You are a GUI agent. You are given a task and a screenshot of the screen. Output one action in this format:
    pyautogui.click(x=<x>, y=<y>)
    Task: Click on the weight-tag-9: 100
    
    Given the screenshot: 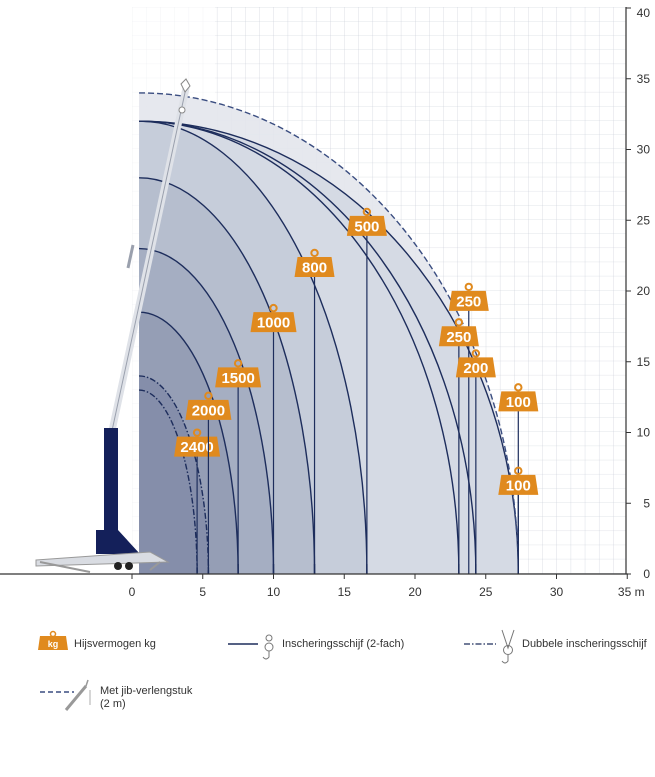 What is the action you would take?
    pyautogui.click(x=518, y=397)
    